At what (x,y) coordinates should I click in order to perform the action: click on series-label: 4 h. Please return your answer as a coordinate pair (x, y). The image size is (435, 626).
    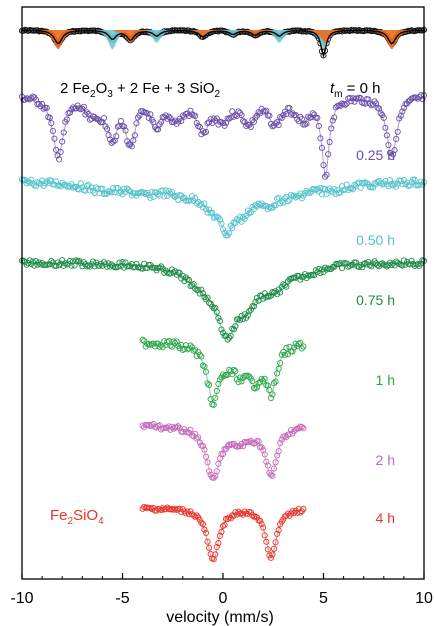
    Looking at the image, I should click on (385, 518).